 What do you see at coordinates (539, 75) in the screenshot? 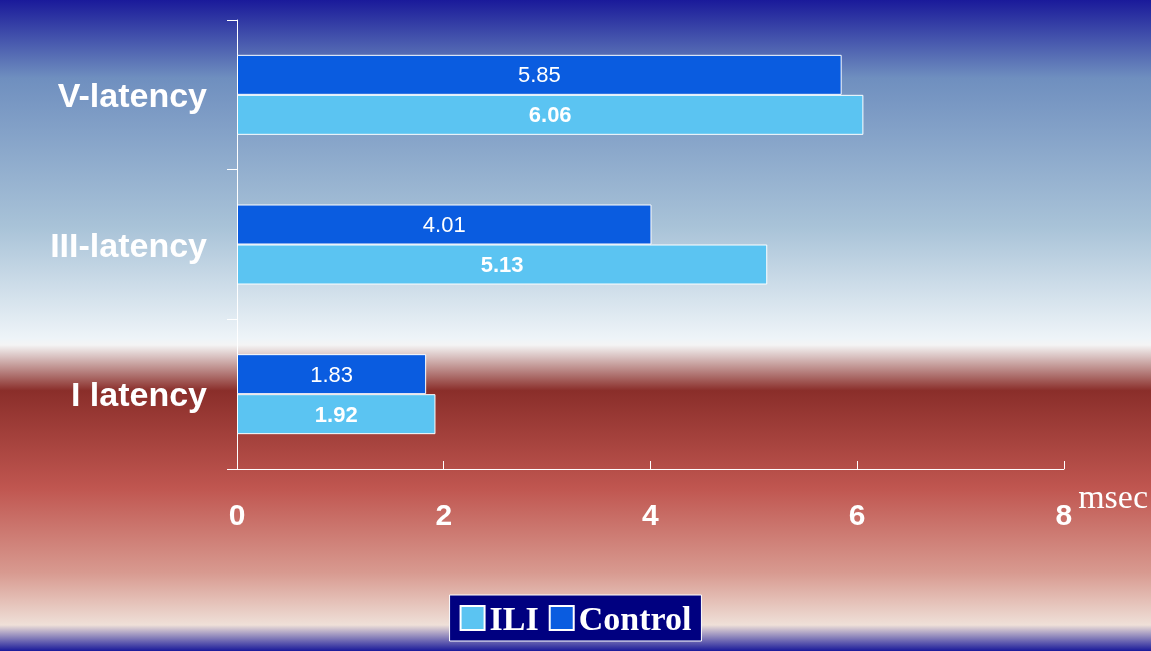
I see `data-label: 5.85` at bounding box center [539, 75].